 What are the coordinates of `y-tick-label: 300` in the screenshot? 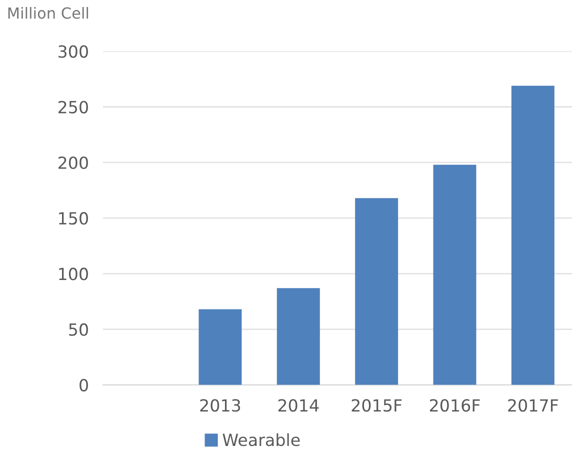 It's located at (73, 51).